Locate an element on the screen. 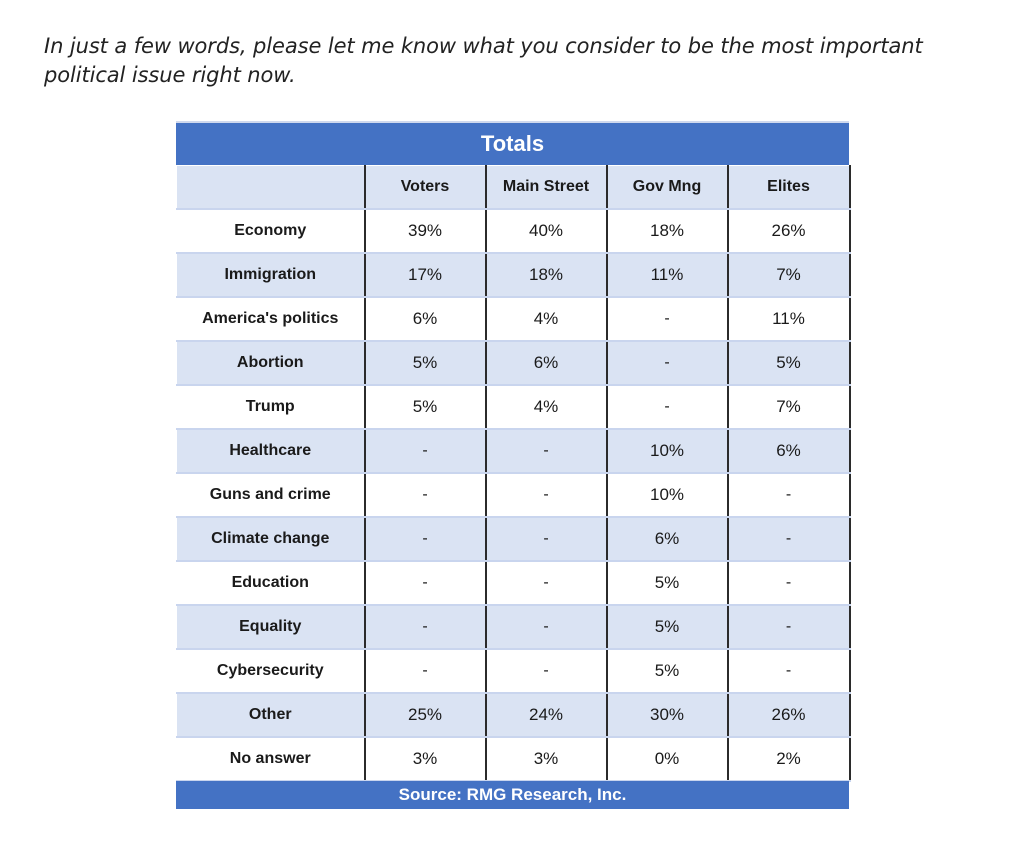 The width and height of the screenshot is (1024, 850). row-label: Climate change is located at coordinates (271, 539).